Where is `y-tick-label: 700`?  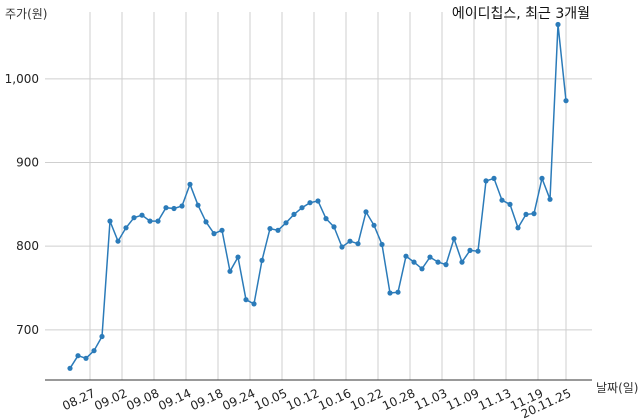 y-tick-label: 700 is located at coordinates (27, 330).